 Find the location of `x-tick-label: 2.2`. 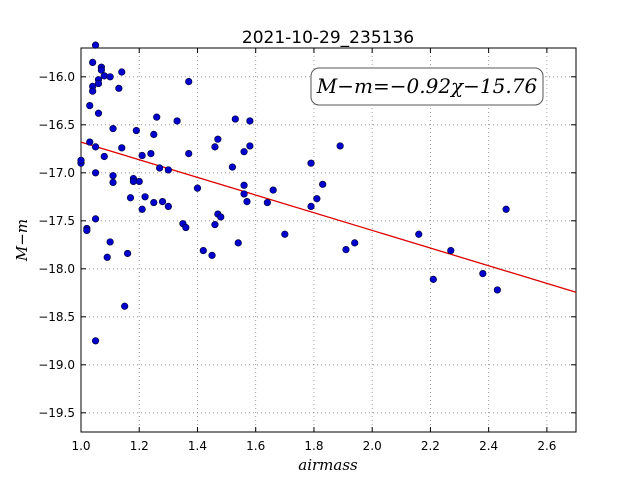

x-tick-label: 2.2 is located at coordinates (430, 446).